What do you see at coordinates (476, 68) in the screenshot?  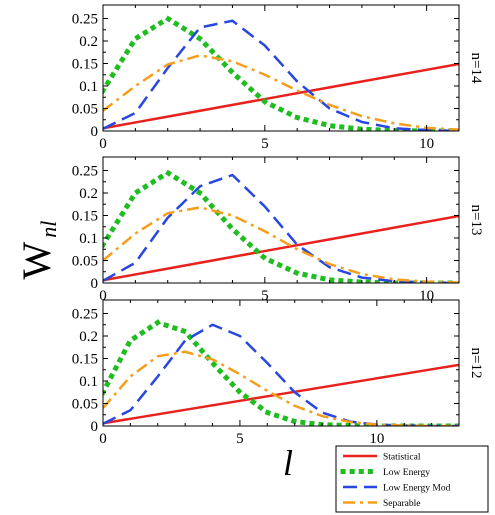 I see `panel-label: n=14` at bounding box center [476, 68].